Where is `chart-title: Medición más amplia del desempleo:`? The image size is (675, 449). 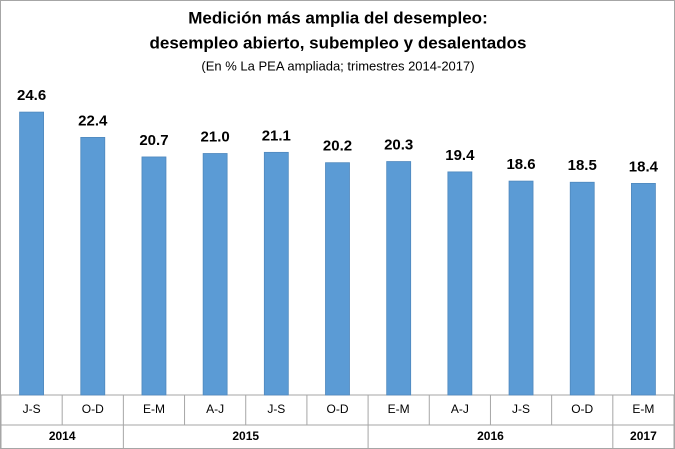
chart-title: Medición más amplia del desempleo: is located at coordinates (337, 17).